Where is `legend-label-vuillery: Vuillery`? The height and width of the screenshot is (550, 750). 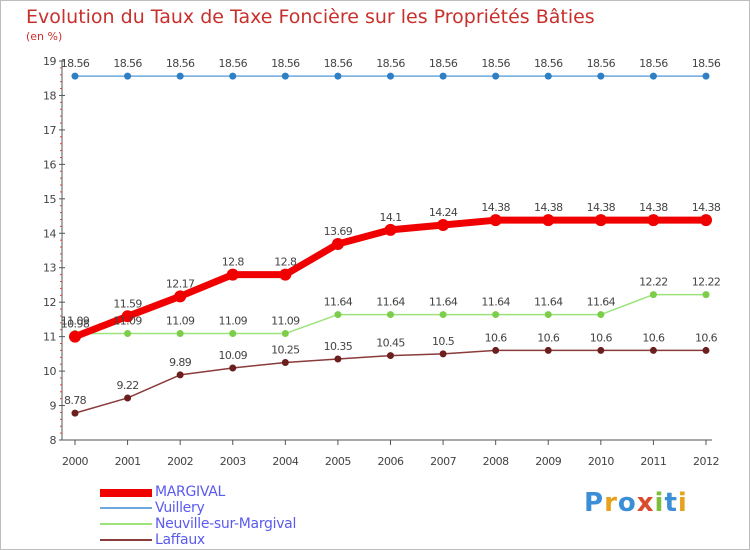
legend-label-vuillery: Vuillery is located at coordinates (180, 508).